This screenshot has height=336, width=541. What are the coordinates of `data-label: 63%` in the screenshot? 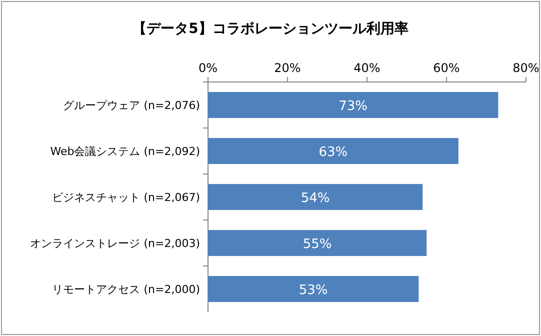 It's located at (333, 152).